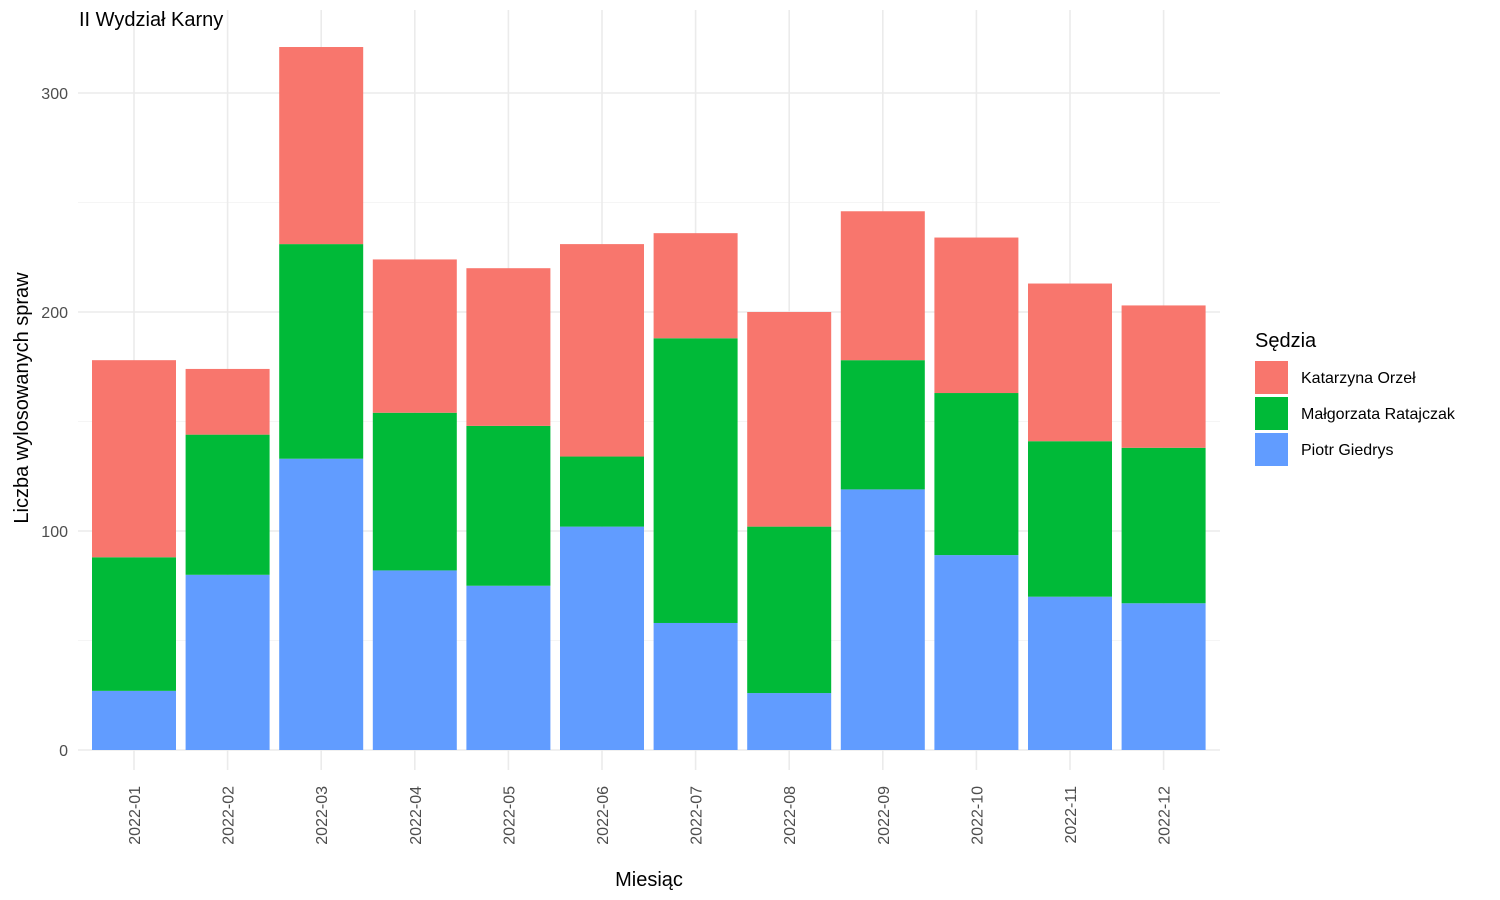  What do you see at coordinates (54, 313) in the screenshot?
I see `y-tick-label: 200` at bounding box center [54, 313].